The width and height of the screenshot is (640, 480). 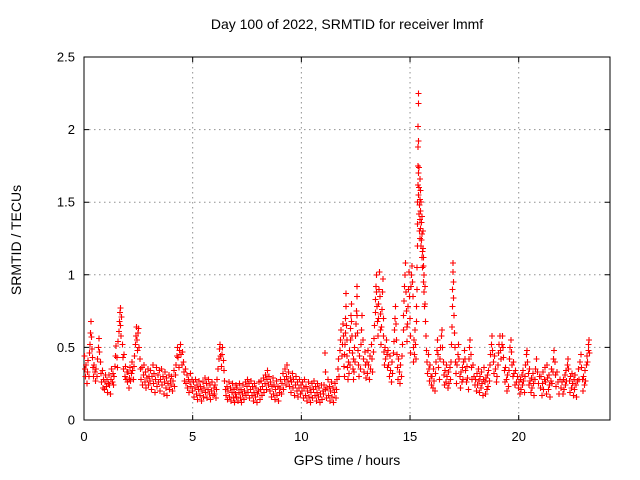 What do you see at coordinates (71, 274) in the screenshot?
I see `y-tick-label: 1` at bounding box center [71, 274].